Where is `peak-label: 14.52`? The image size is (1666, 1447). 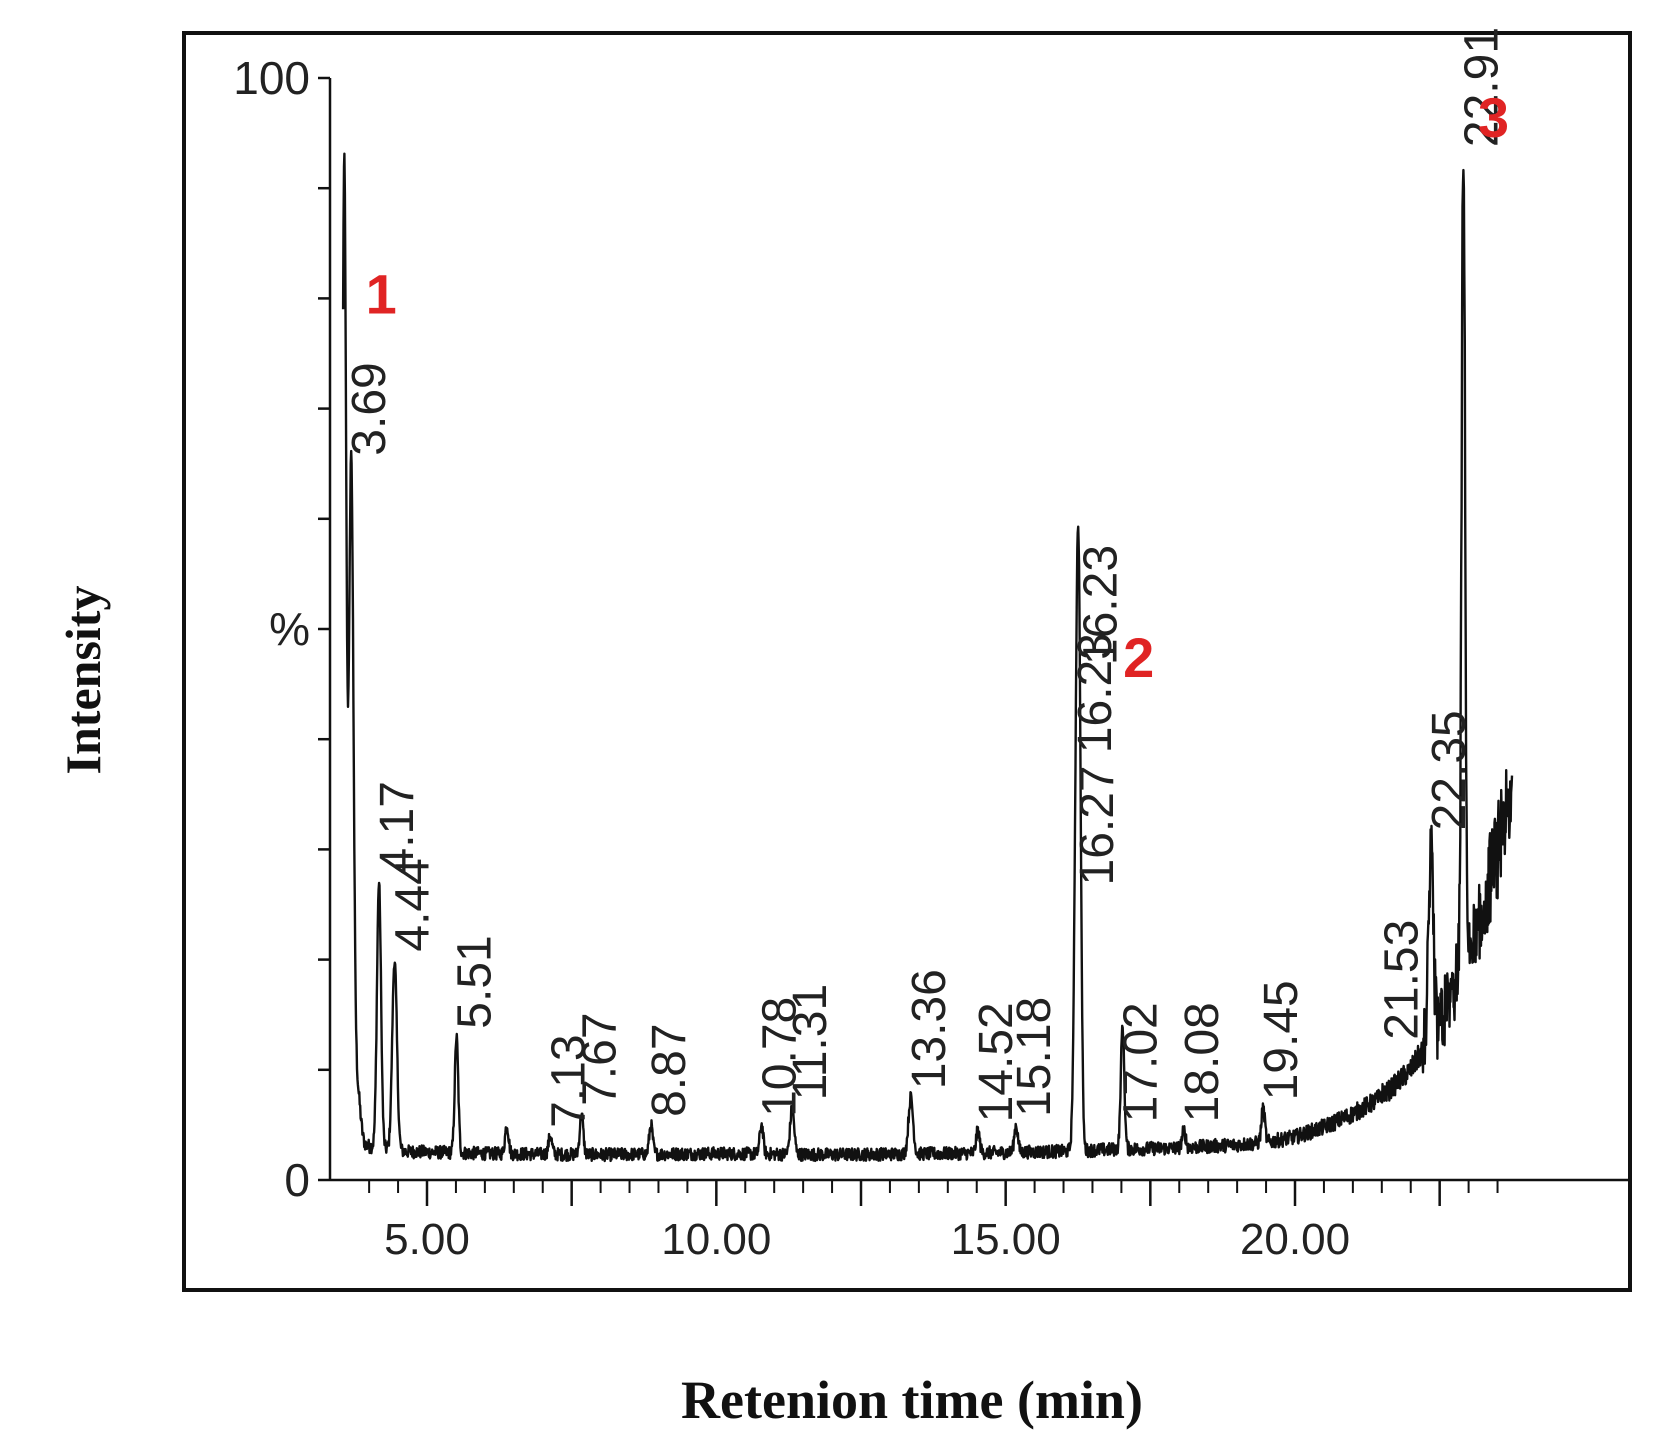 peak-label: 14.52 is located at coordinates (996, 1062).